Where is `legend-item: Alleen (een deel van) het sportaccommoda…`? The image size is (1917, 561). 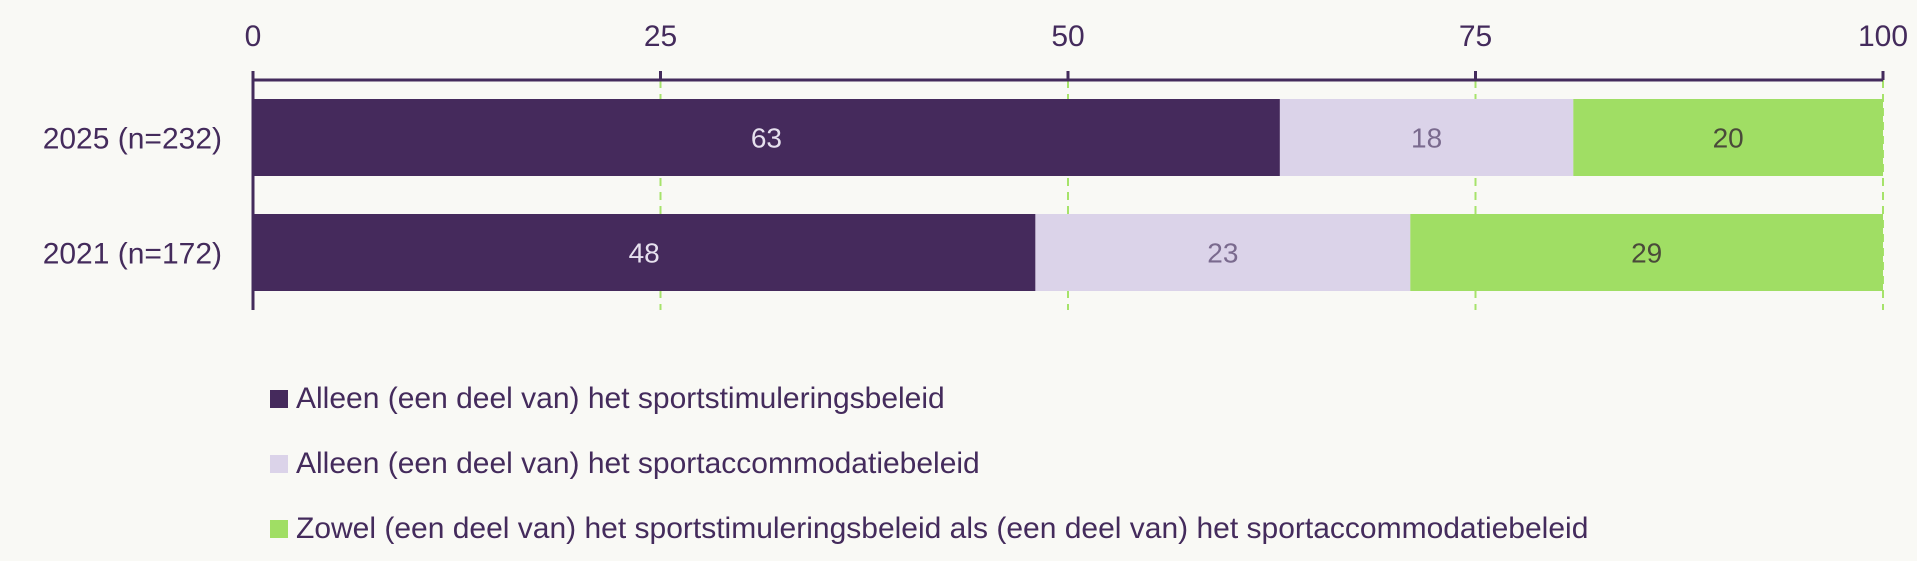
legend-item: Alleen (een deel van) het sportaccommoda… is located at coordinates (929, 463).